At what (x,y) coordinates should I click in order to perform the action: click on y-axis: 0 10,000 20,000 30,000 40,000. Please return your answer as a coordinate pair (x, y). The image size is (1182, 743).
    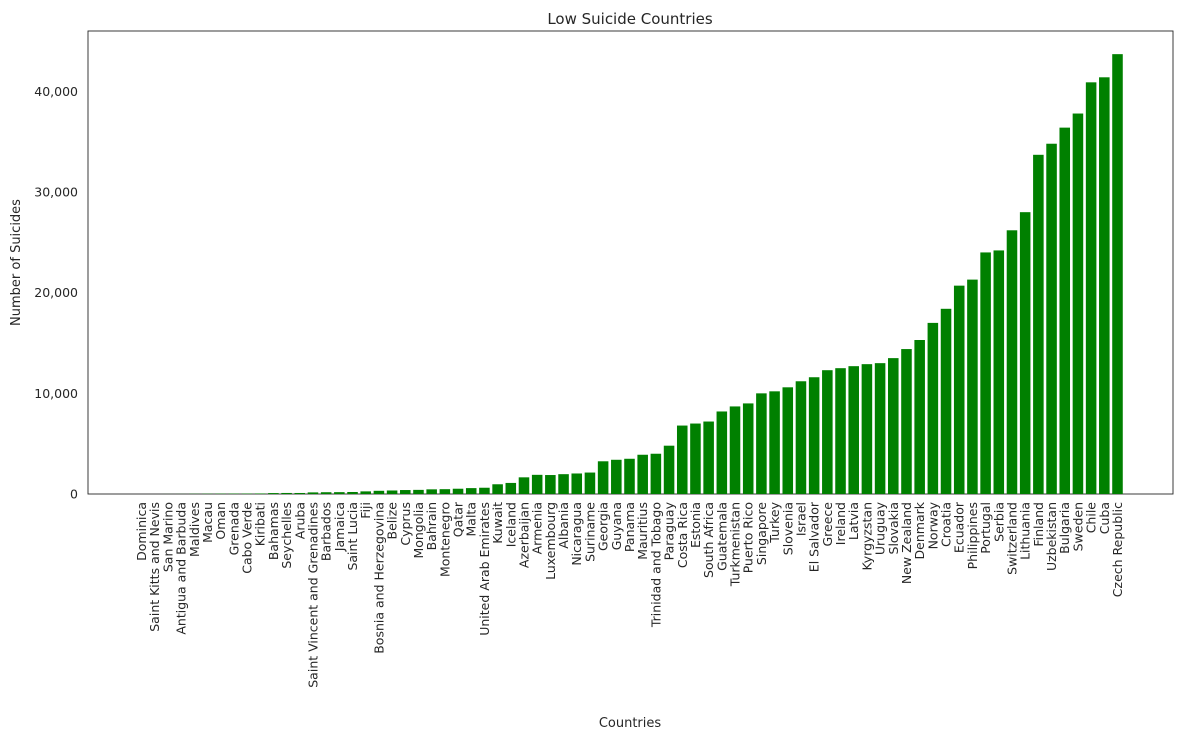
    Looking at the image, I should click on (56, 293).